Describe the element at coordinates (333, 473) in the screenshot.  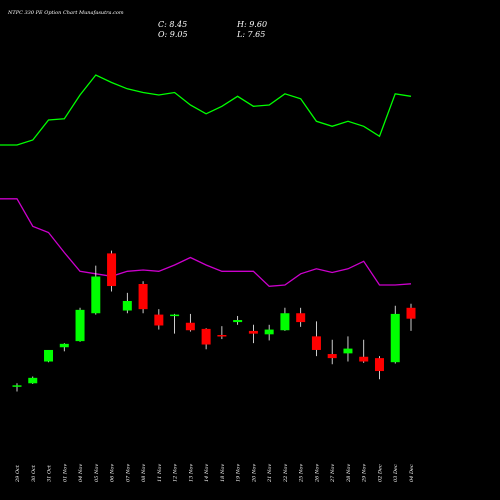
I see `x-tick-label: 27 Nov` at that location.